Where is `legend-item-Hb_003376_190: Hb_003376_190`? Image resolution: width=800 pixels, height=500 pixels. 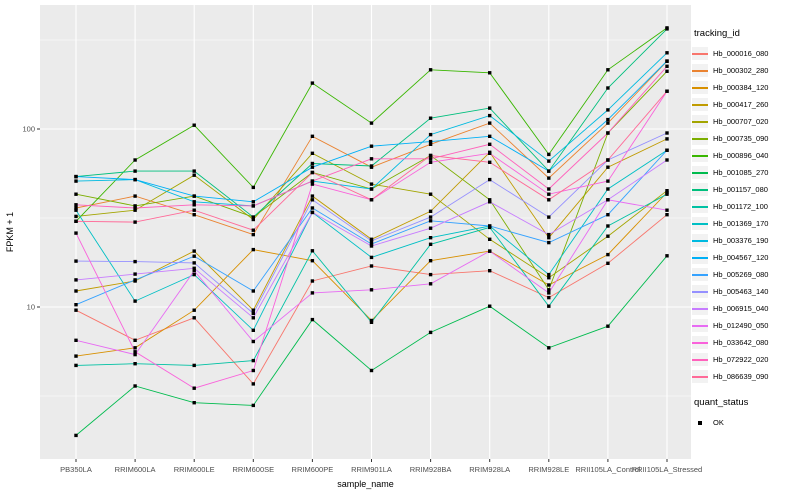
legend-item-Hb_003376_190: Hb_003376_190 is located at coordinates (745, 240).